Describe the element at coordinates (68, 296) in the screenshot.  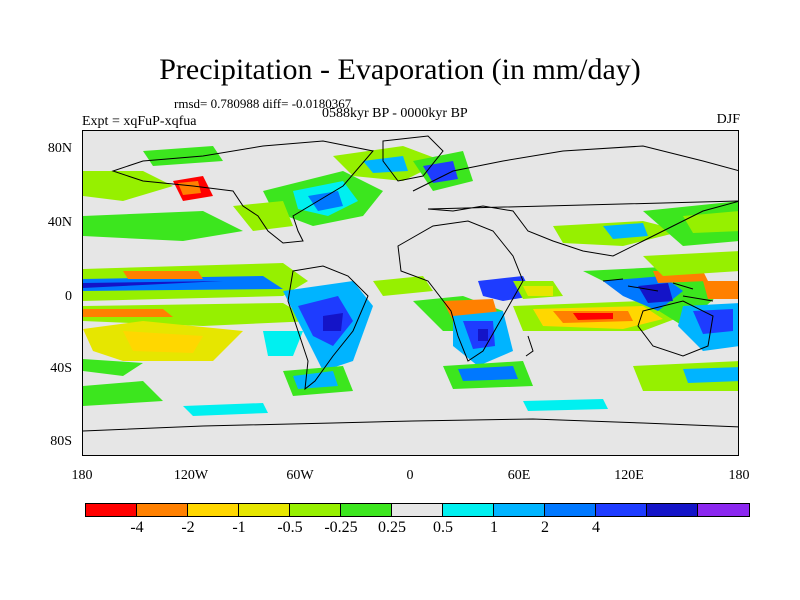
I see `lat-label-0: 0` at that location.